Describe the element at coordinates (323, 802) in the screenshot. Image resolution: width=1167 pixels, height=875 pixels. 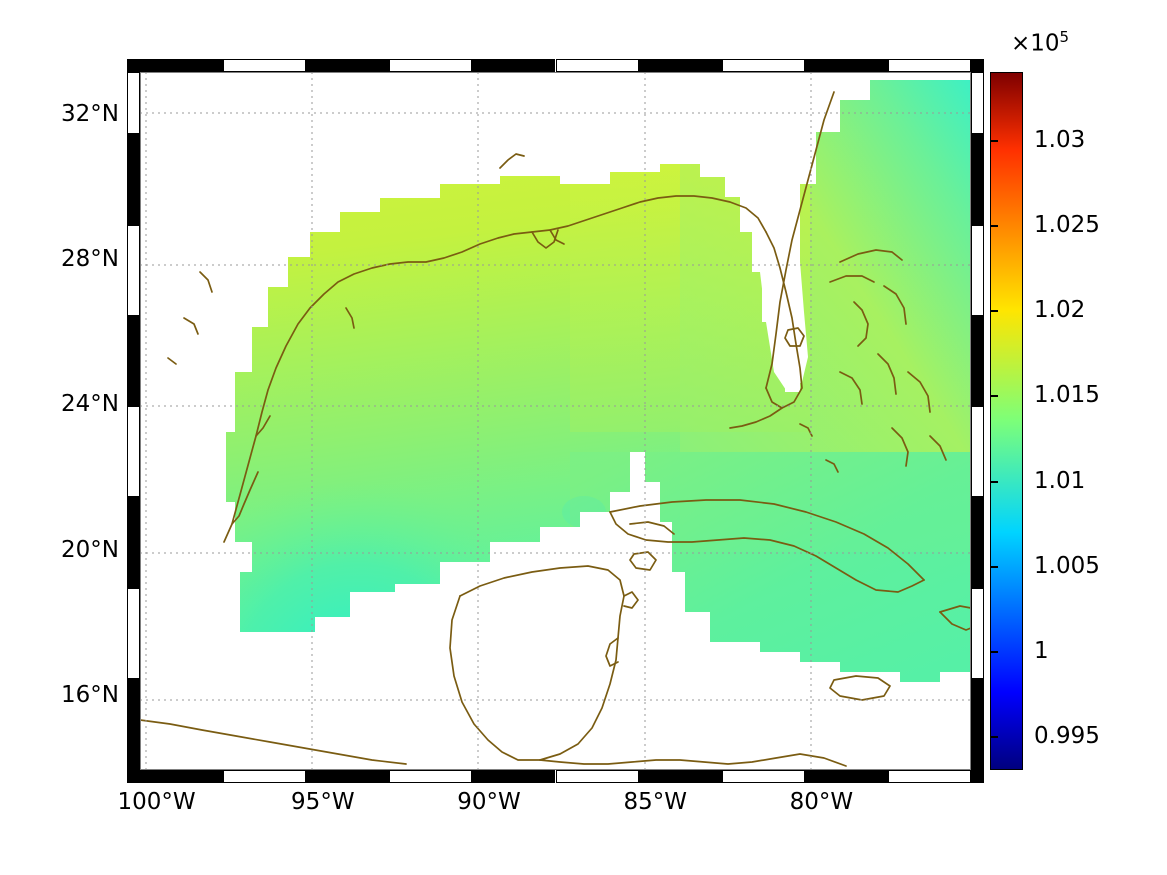
I see `longitude-tick-95W: 95°W` at that location.